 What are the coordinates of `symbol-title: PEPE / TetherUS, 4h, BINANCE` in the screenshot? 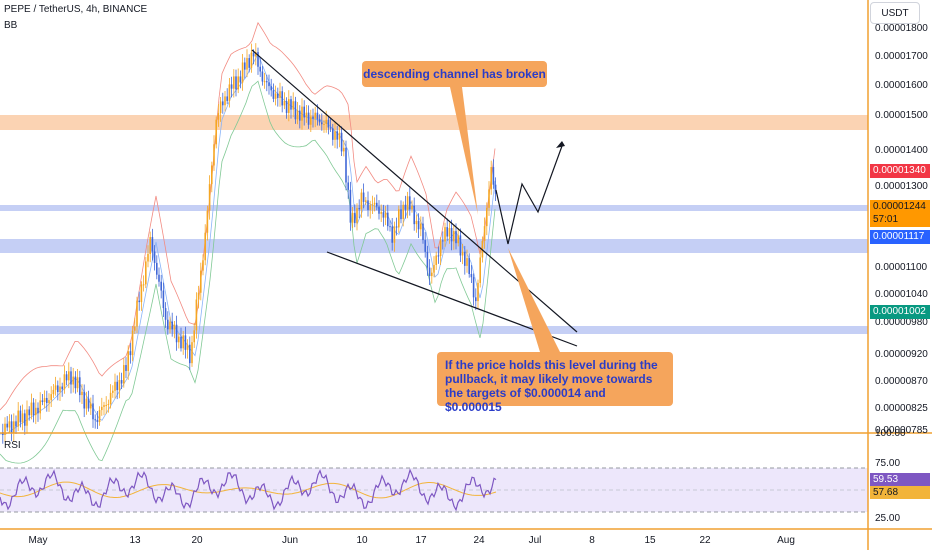 It's located at (76, 9).